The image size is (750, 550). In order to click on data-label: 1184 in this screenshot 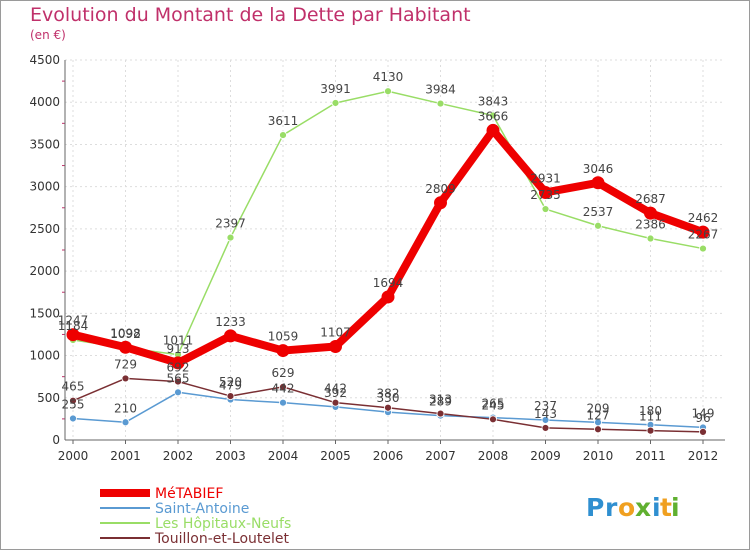, I will do `click(73, 326)`.